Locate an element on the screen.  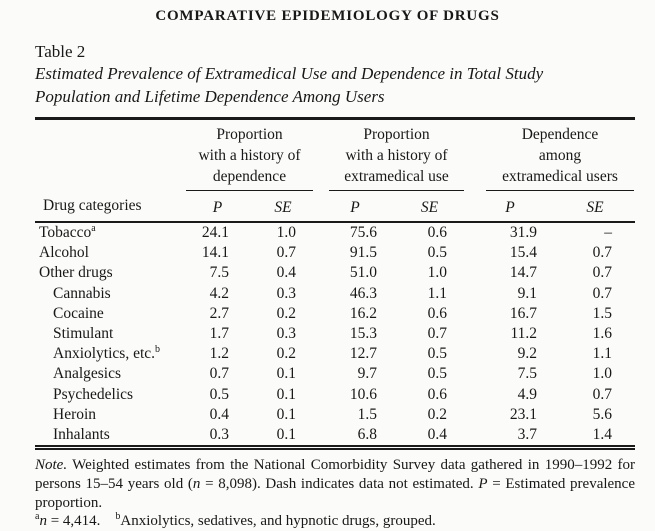
value-cell: 4.2 is located at coordinates (219, 293).